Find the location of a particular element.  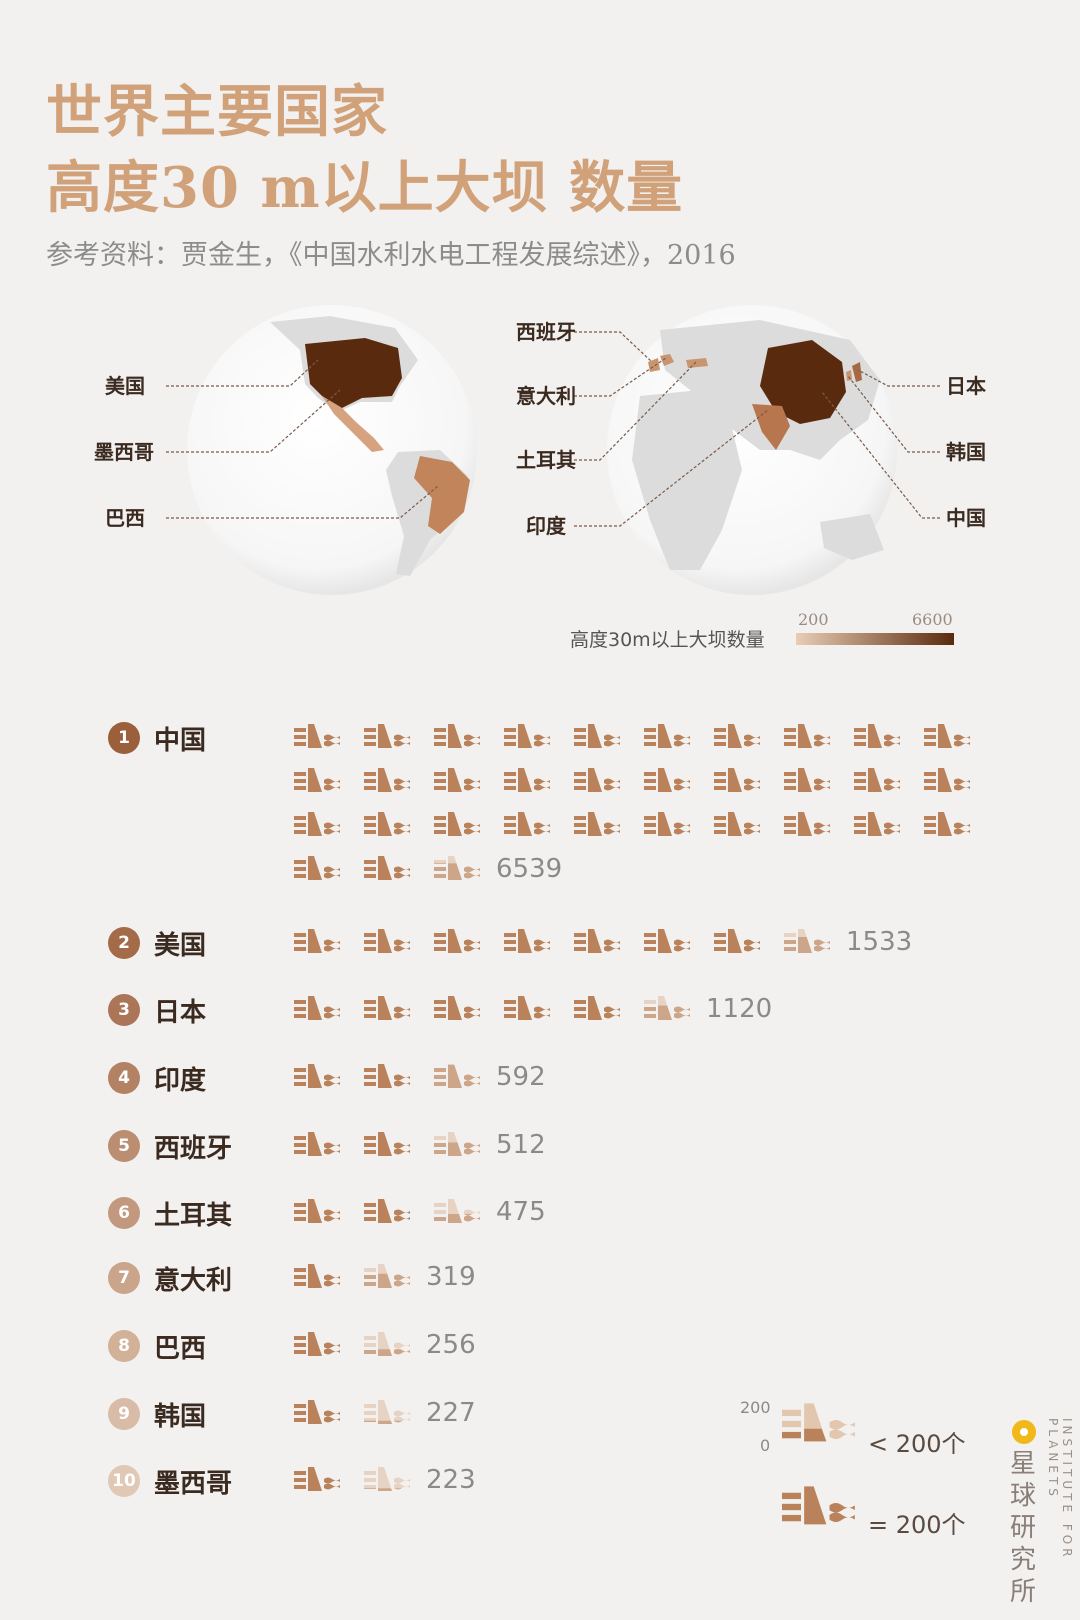

rank-badge: 8 is located at coordinates (124, 1346).